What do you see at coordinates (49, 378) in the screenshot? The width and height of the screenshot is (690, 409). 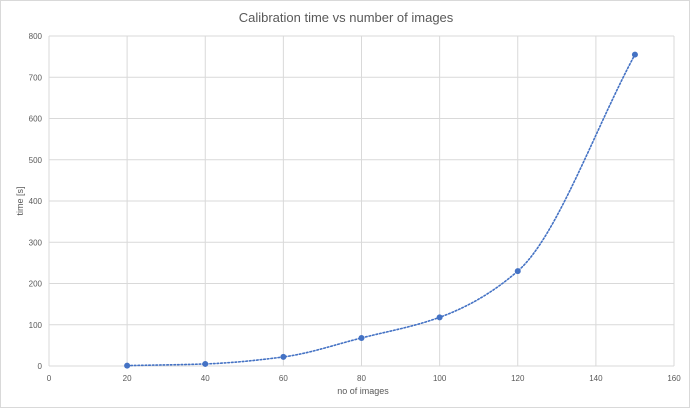 I see `x-tick-label: 0` at bounding box center [49, 378].